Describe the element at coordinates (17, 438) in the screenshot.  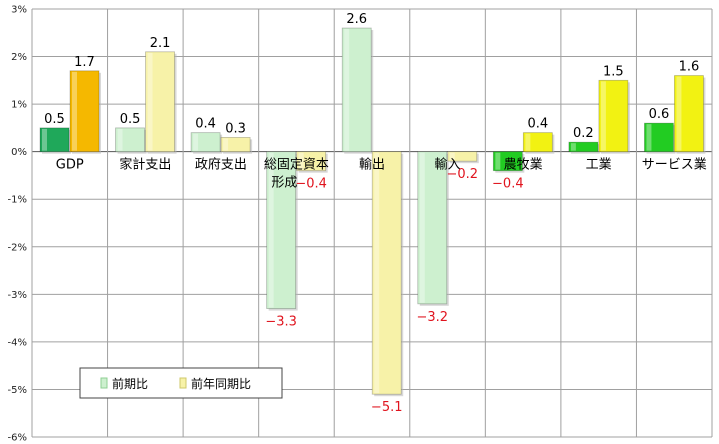
I see `y-tick-label: -6%` at that location.